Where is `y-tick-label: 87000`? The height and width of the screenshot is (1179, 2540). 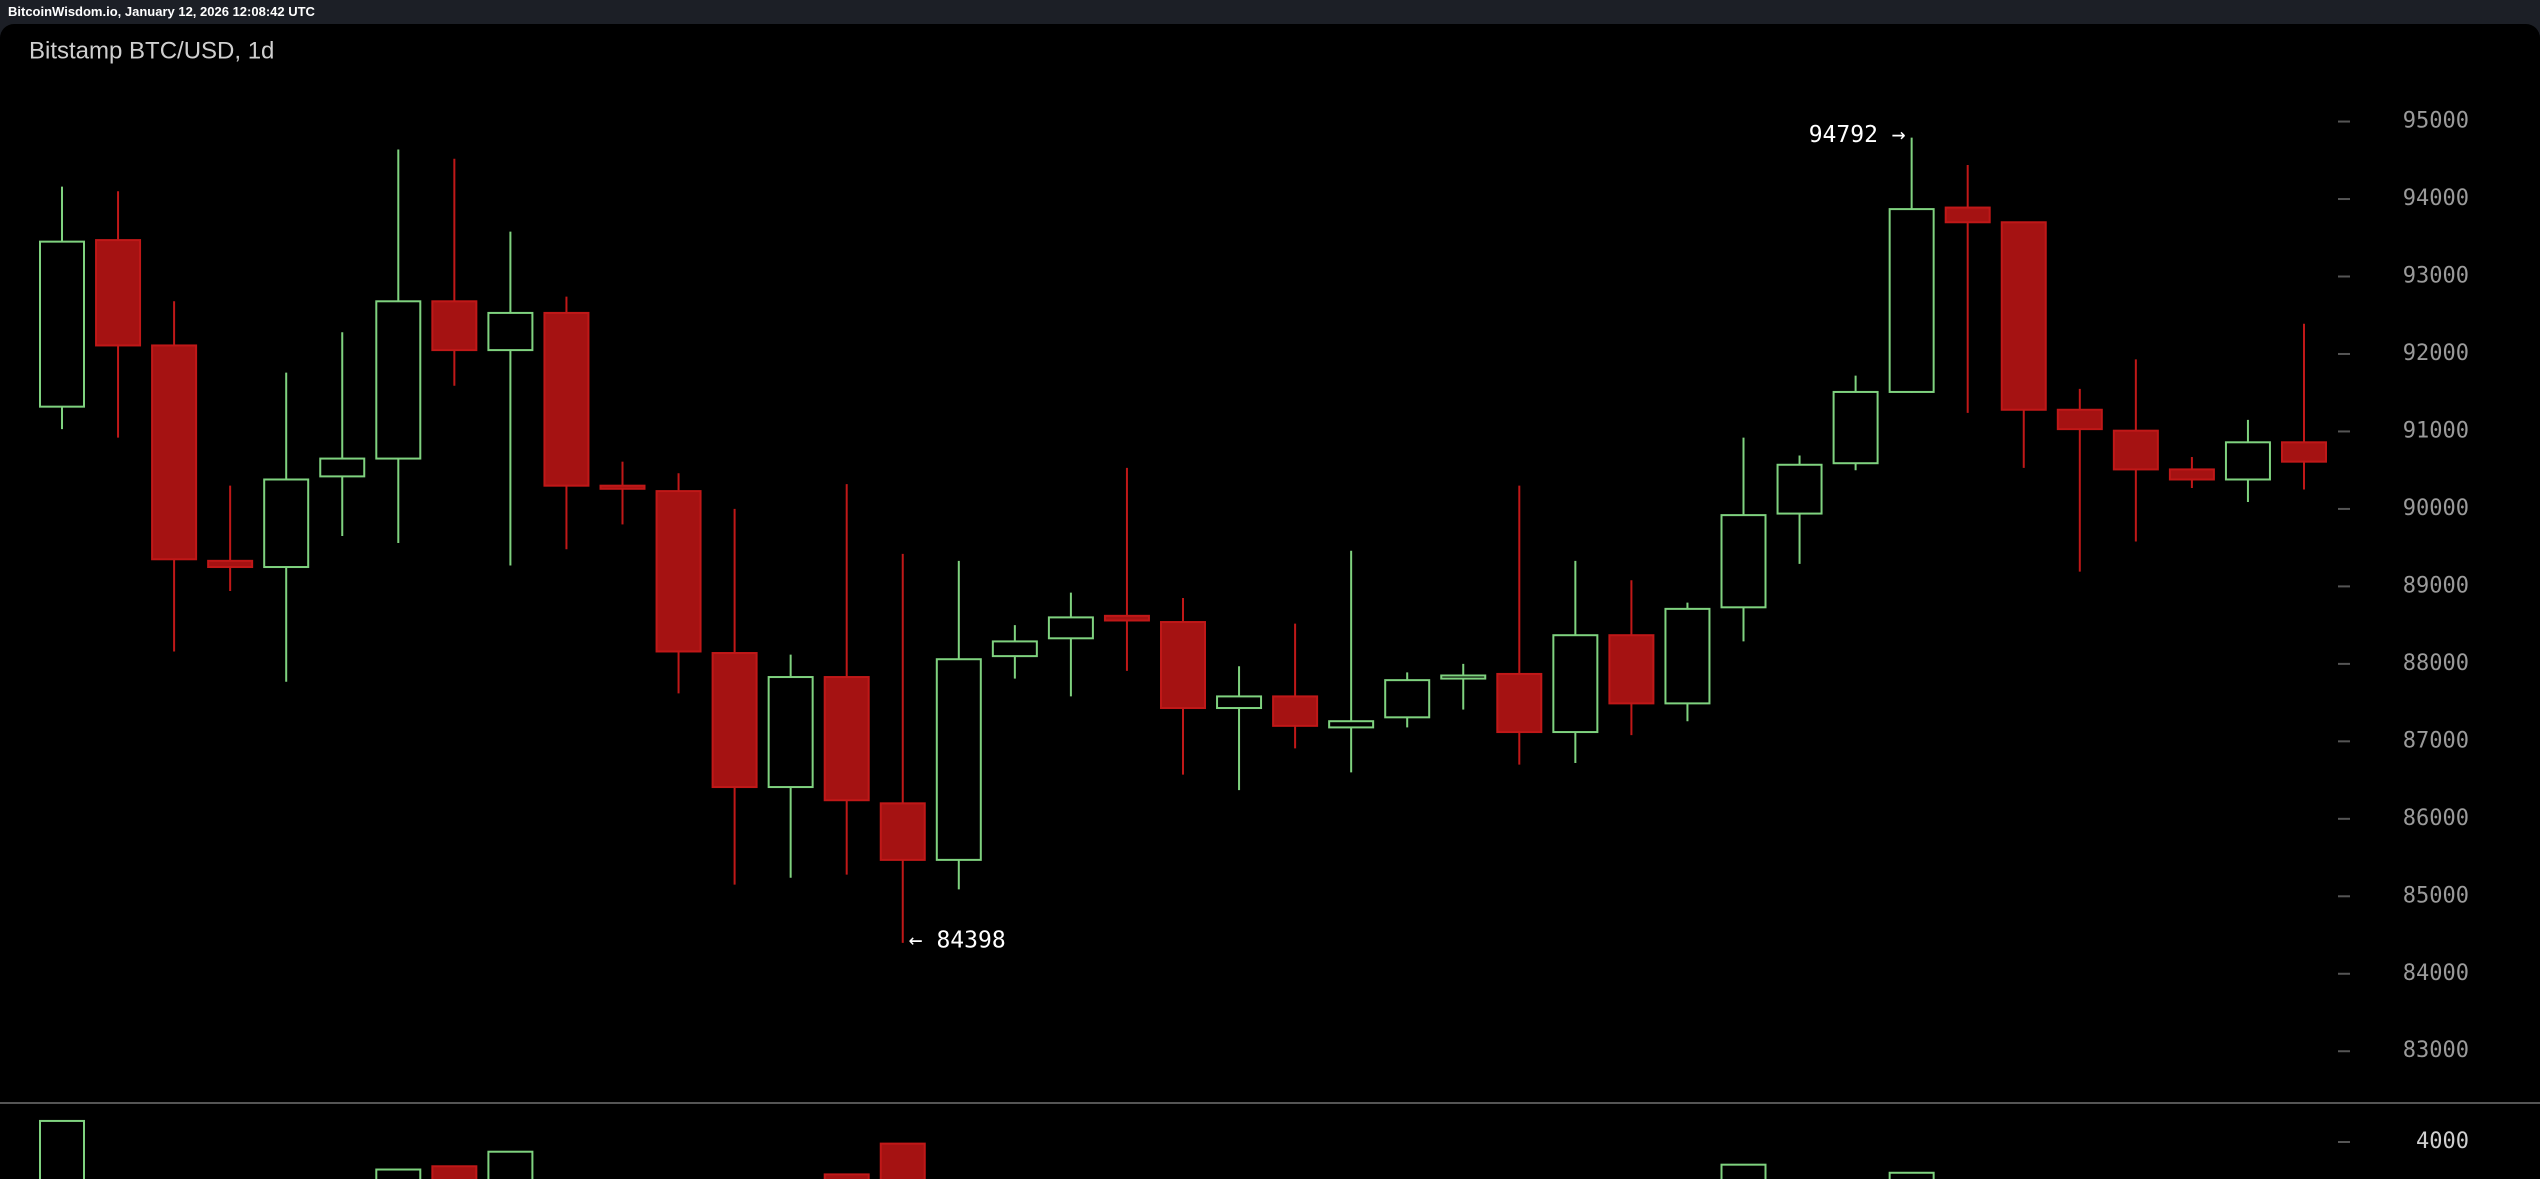 y-tick-label: 87000 is located at coordinates (2436, 740).